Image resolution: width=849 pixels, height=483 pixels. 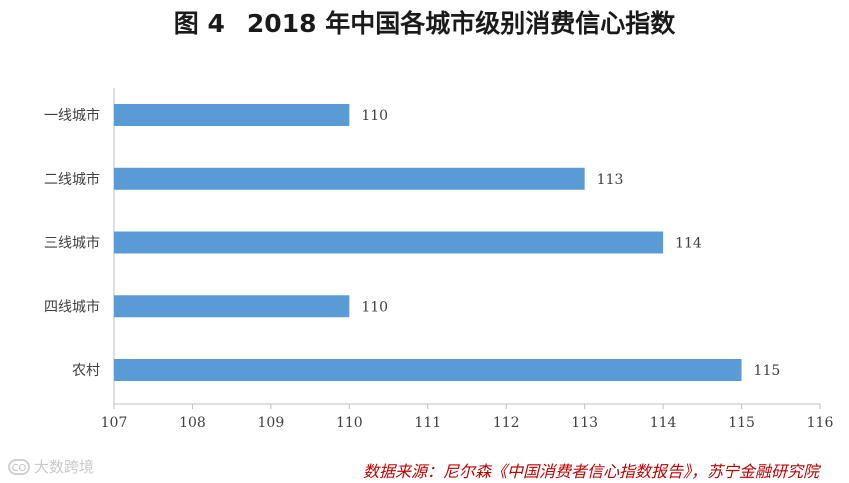 What do you see at coordinates (64, 467) in the screenshot?
I see `watermark-text: 大数跨境` at bounding box center [64, 467].